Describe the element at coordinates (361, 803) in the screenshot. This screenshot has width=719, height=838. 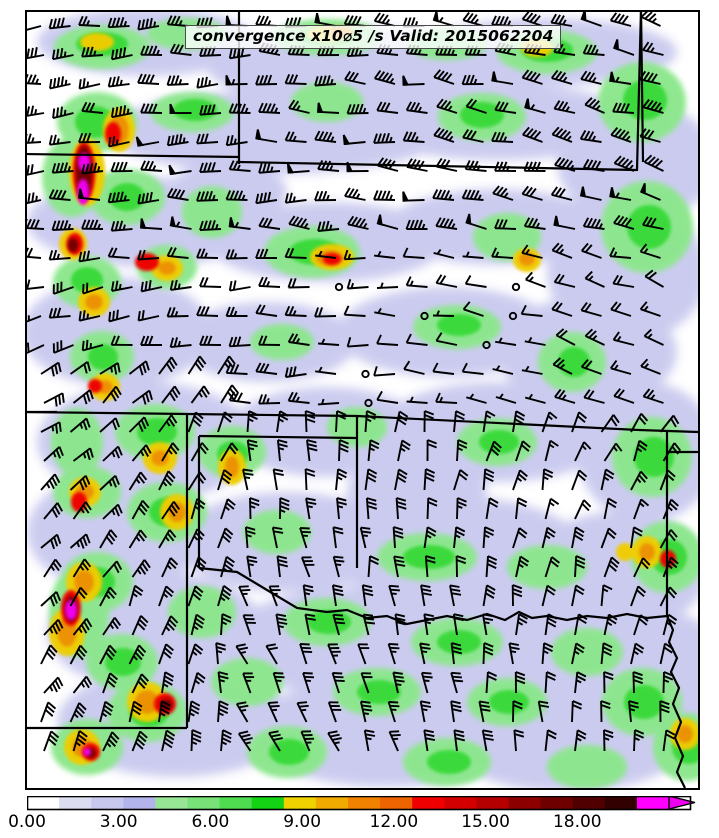
I see `colorbar-swatches` at that location.